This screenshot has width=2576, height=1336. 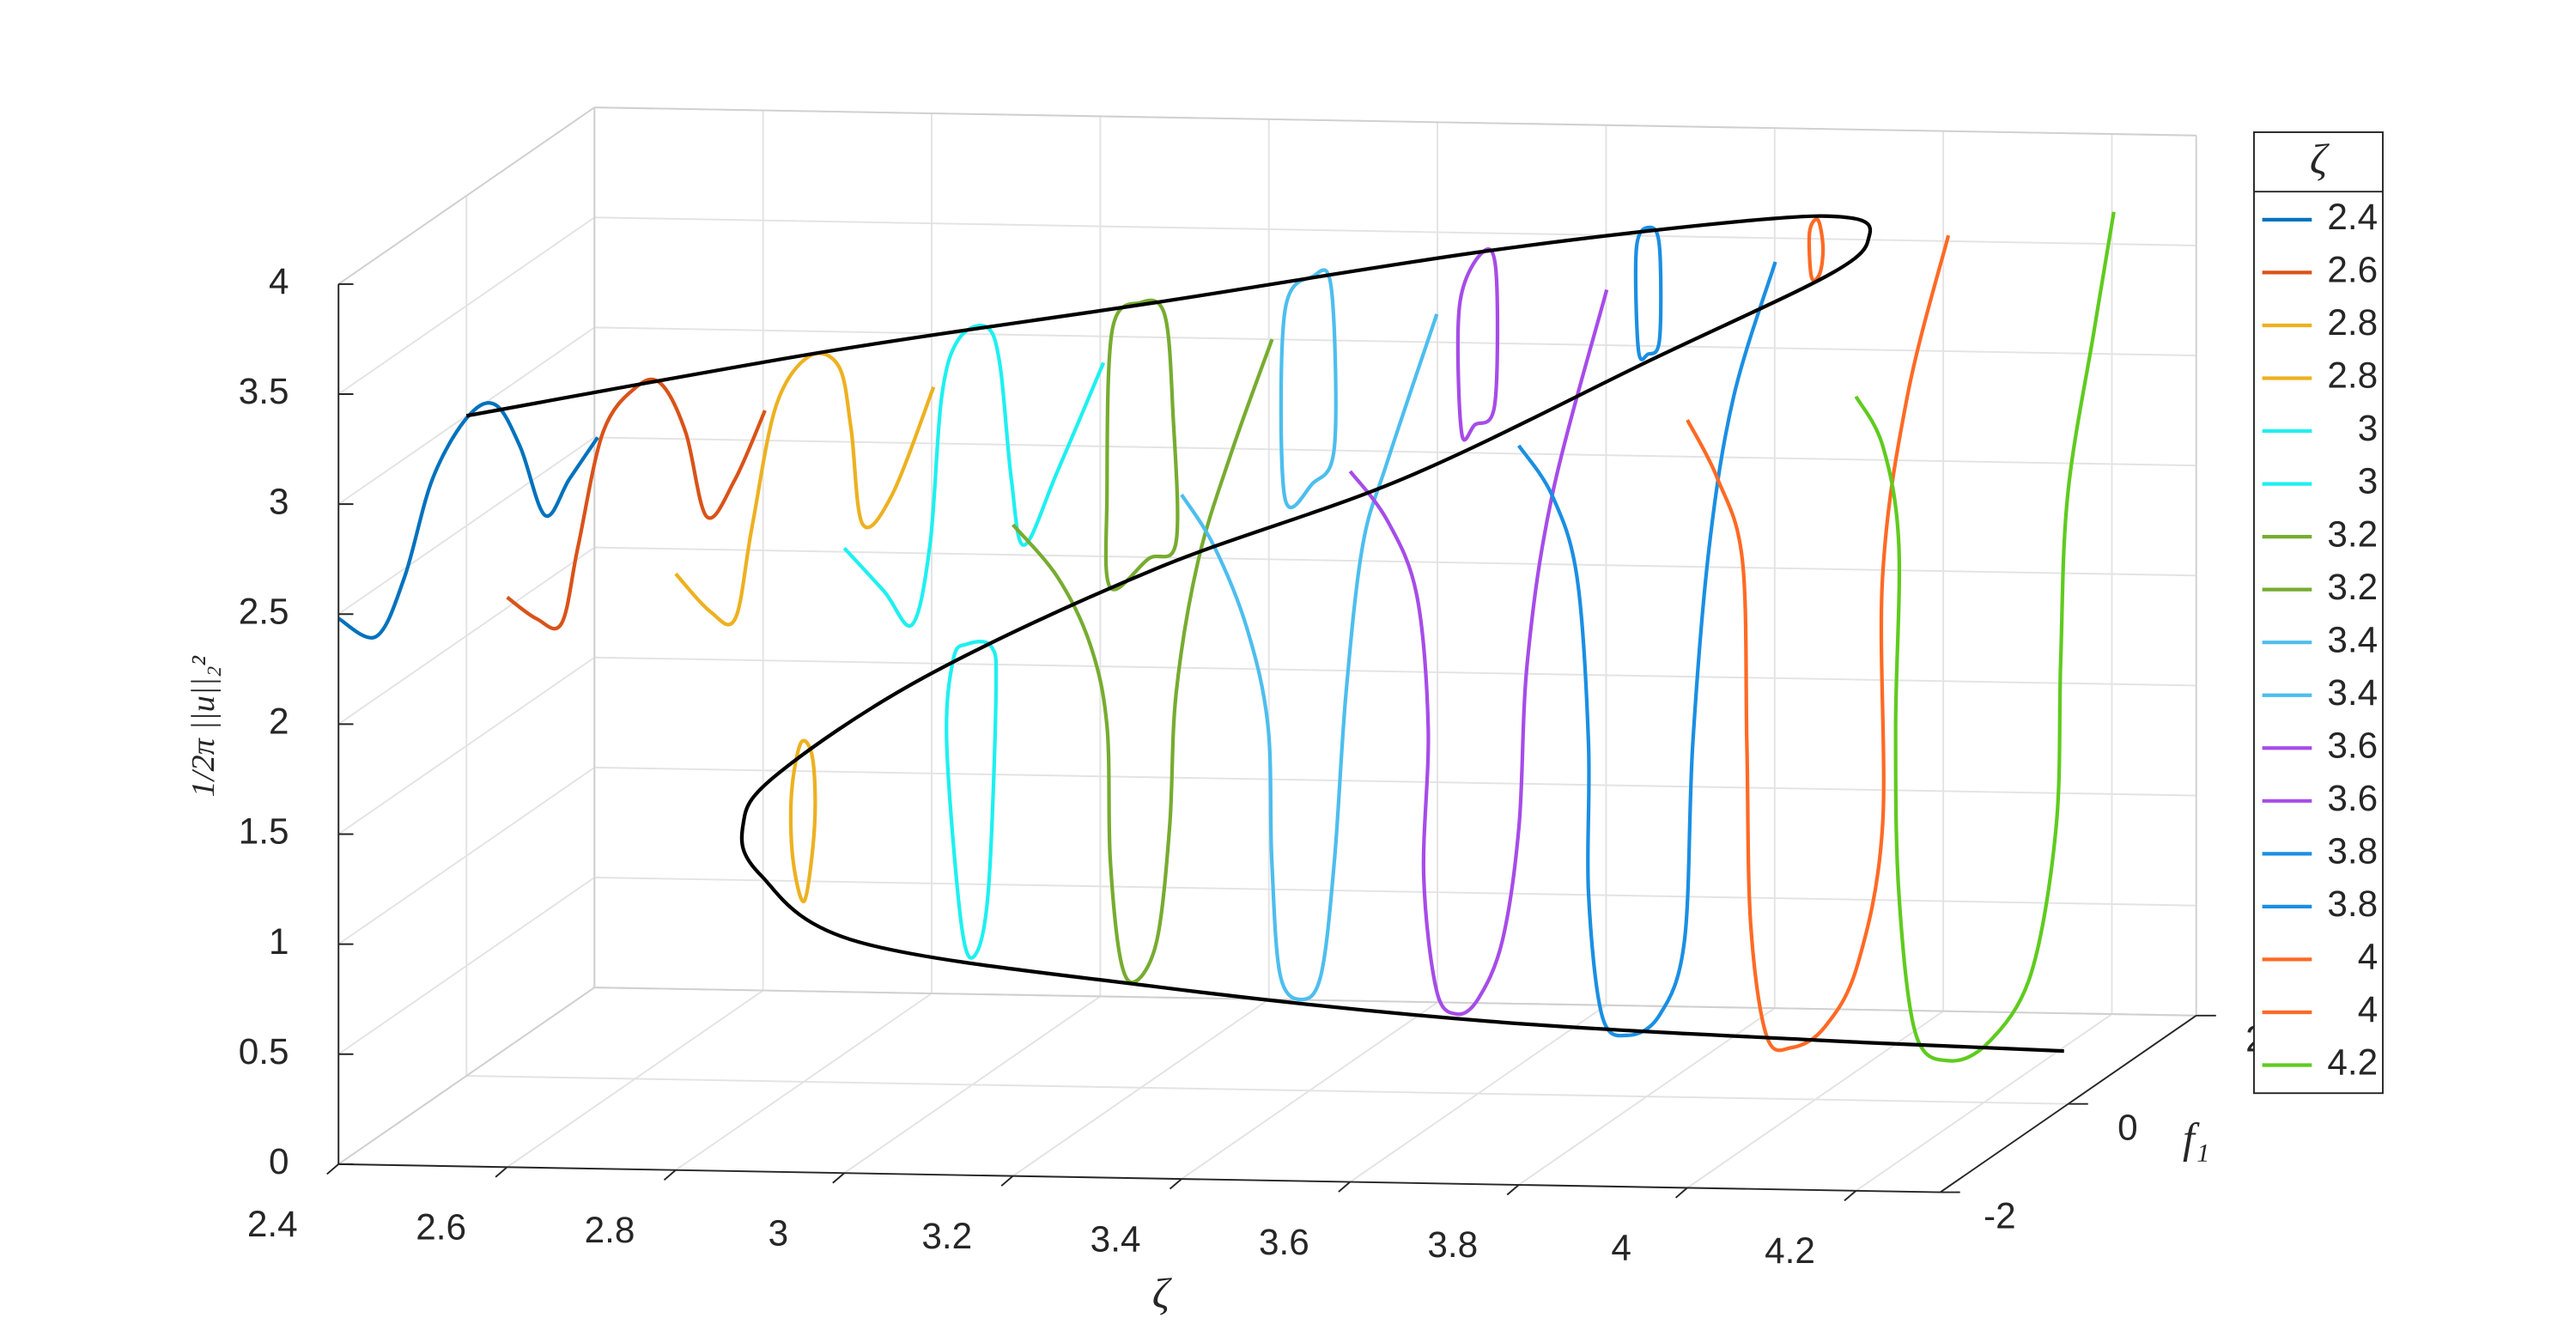 What do you see at coordinates (272, 1224) in the screenshot?
I see `x-tick-label: 2.4` at bounding box center [272, 1224].